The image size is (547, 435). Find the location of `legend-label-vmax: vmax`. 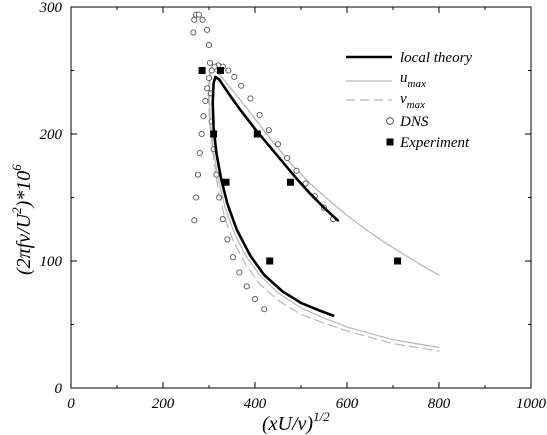

legend-label-vmax: vmax is located at coordinates (412, 101).